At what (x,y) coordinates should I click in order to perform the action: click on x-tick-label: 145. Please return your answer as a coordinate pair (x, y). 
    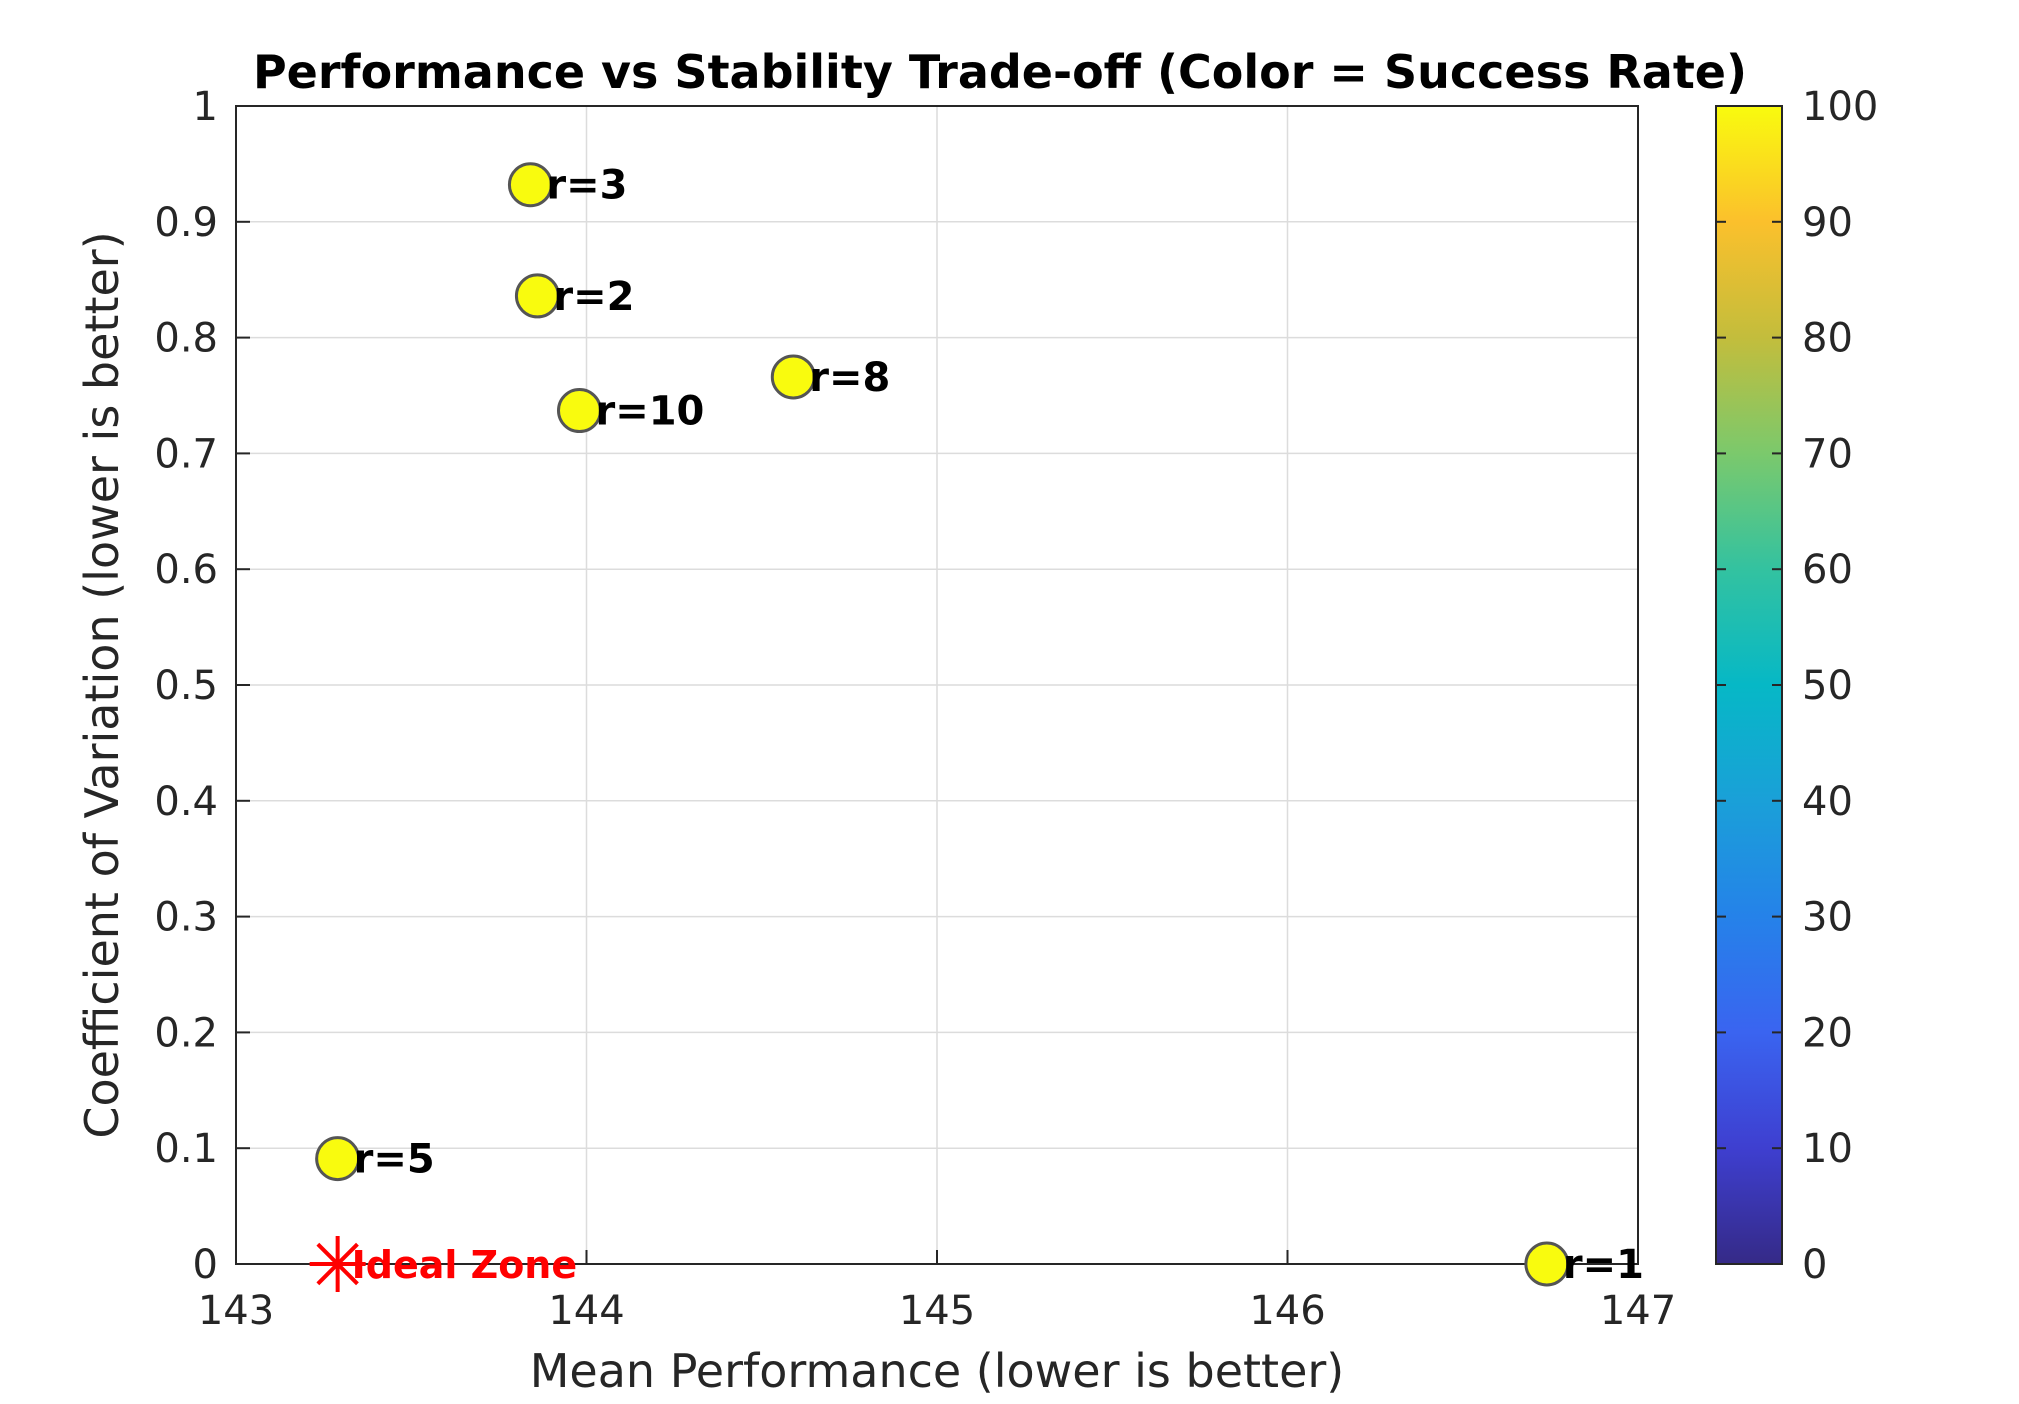
    Looking at the image, I should click on (937, 1311).